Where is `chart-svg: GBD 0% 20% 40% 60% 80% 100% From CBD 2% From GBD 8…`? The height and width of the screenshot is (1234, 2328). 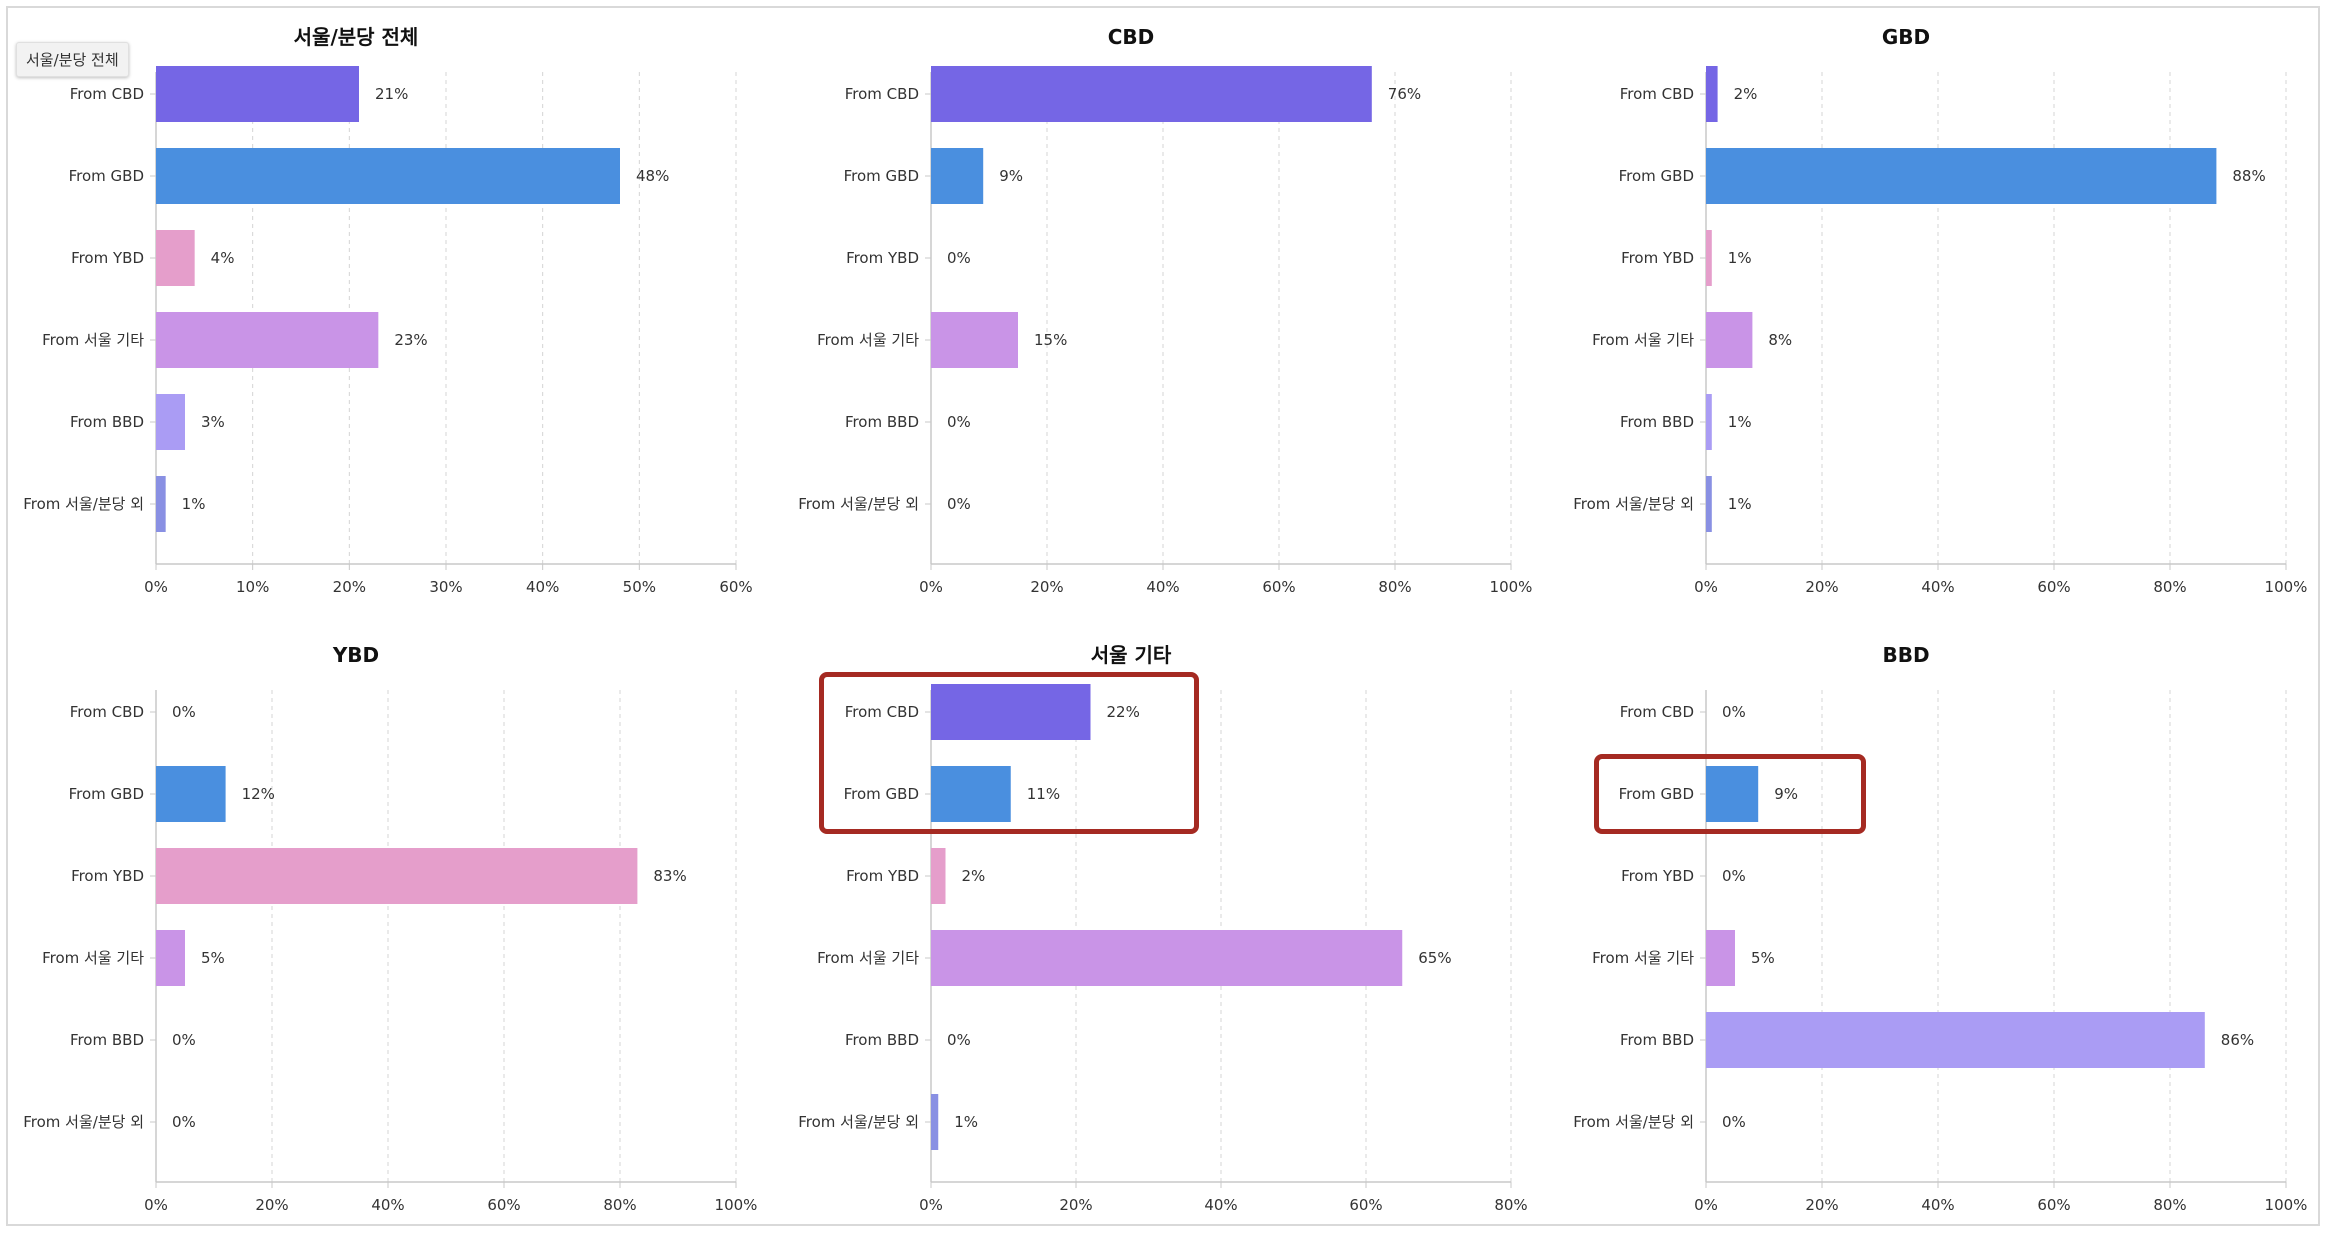
chart-svg: GBD 0% 20% 40% 60% 80% 100% From CBD 2% From GBD 8… is located at coordinates (1940, 310).